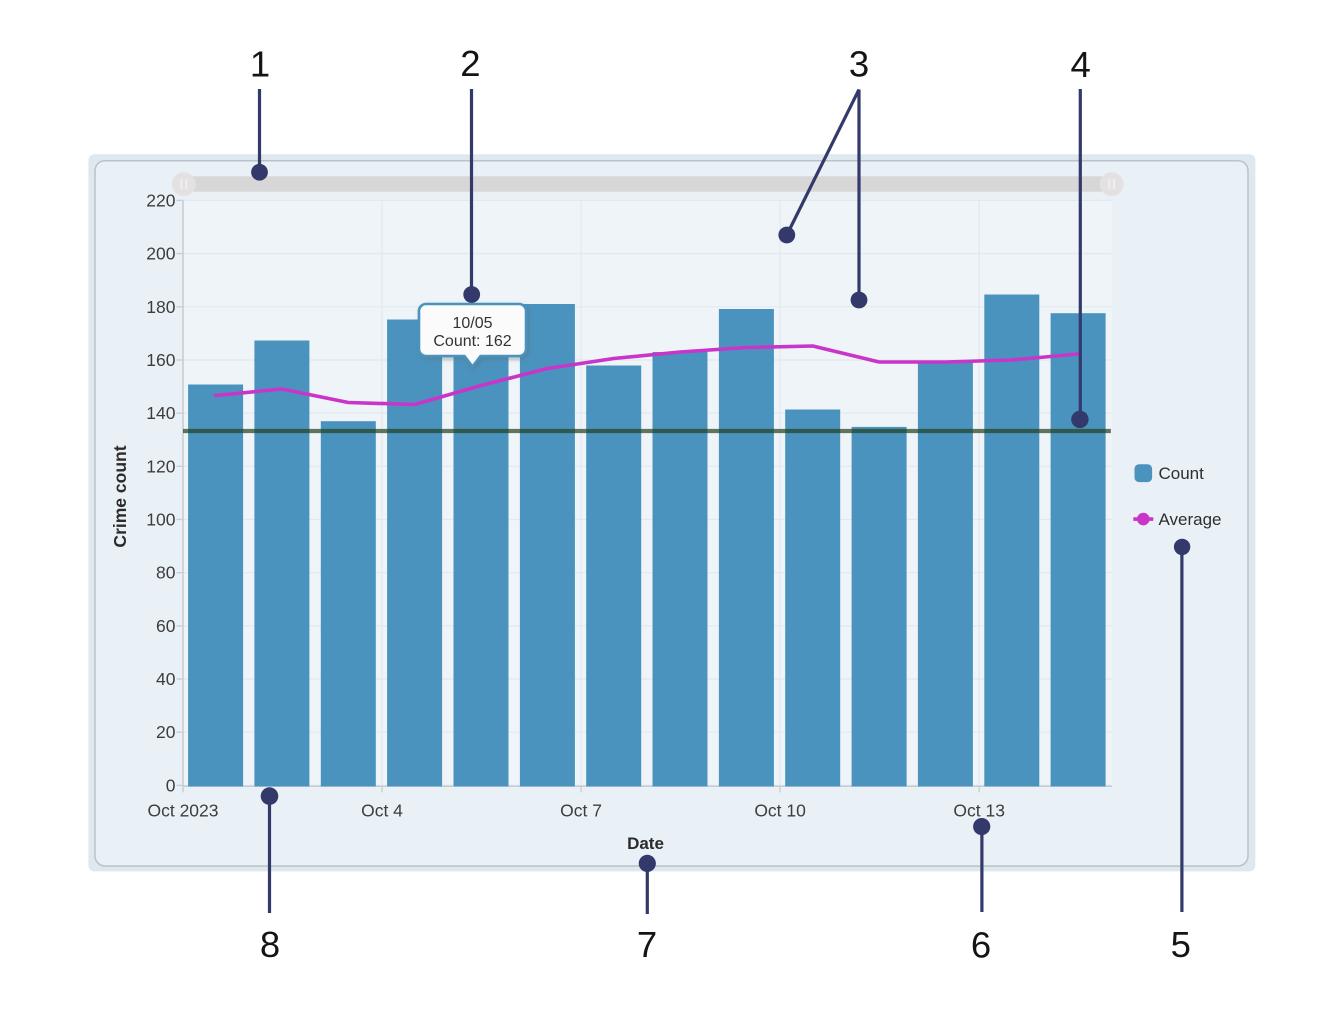 This screenshot has height=1014, width=1343. Describe the element at coordinates (160, 466) in the screenshot. I see `svg-text: 120` at that location.